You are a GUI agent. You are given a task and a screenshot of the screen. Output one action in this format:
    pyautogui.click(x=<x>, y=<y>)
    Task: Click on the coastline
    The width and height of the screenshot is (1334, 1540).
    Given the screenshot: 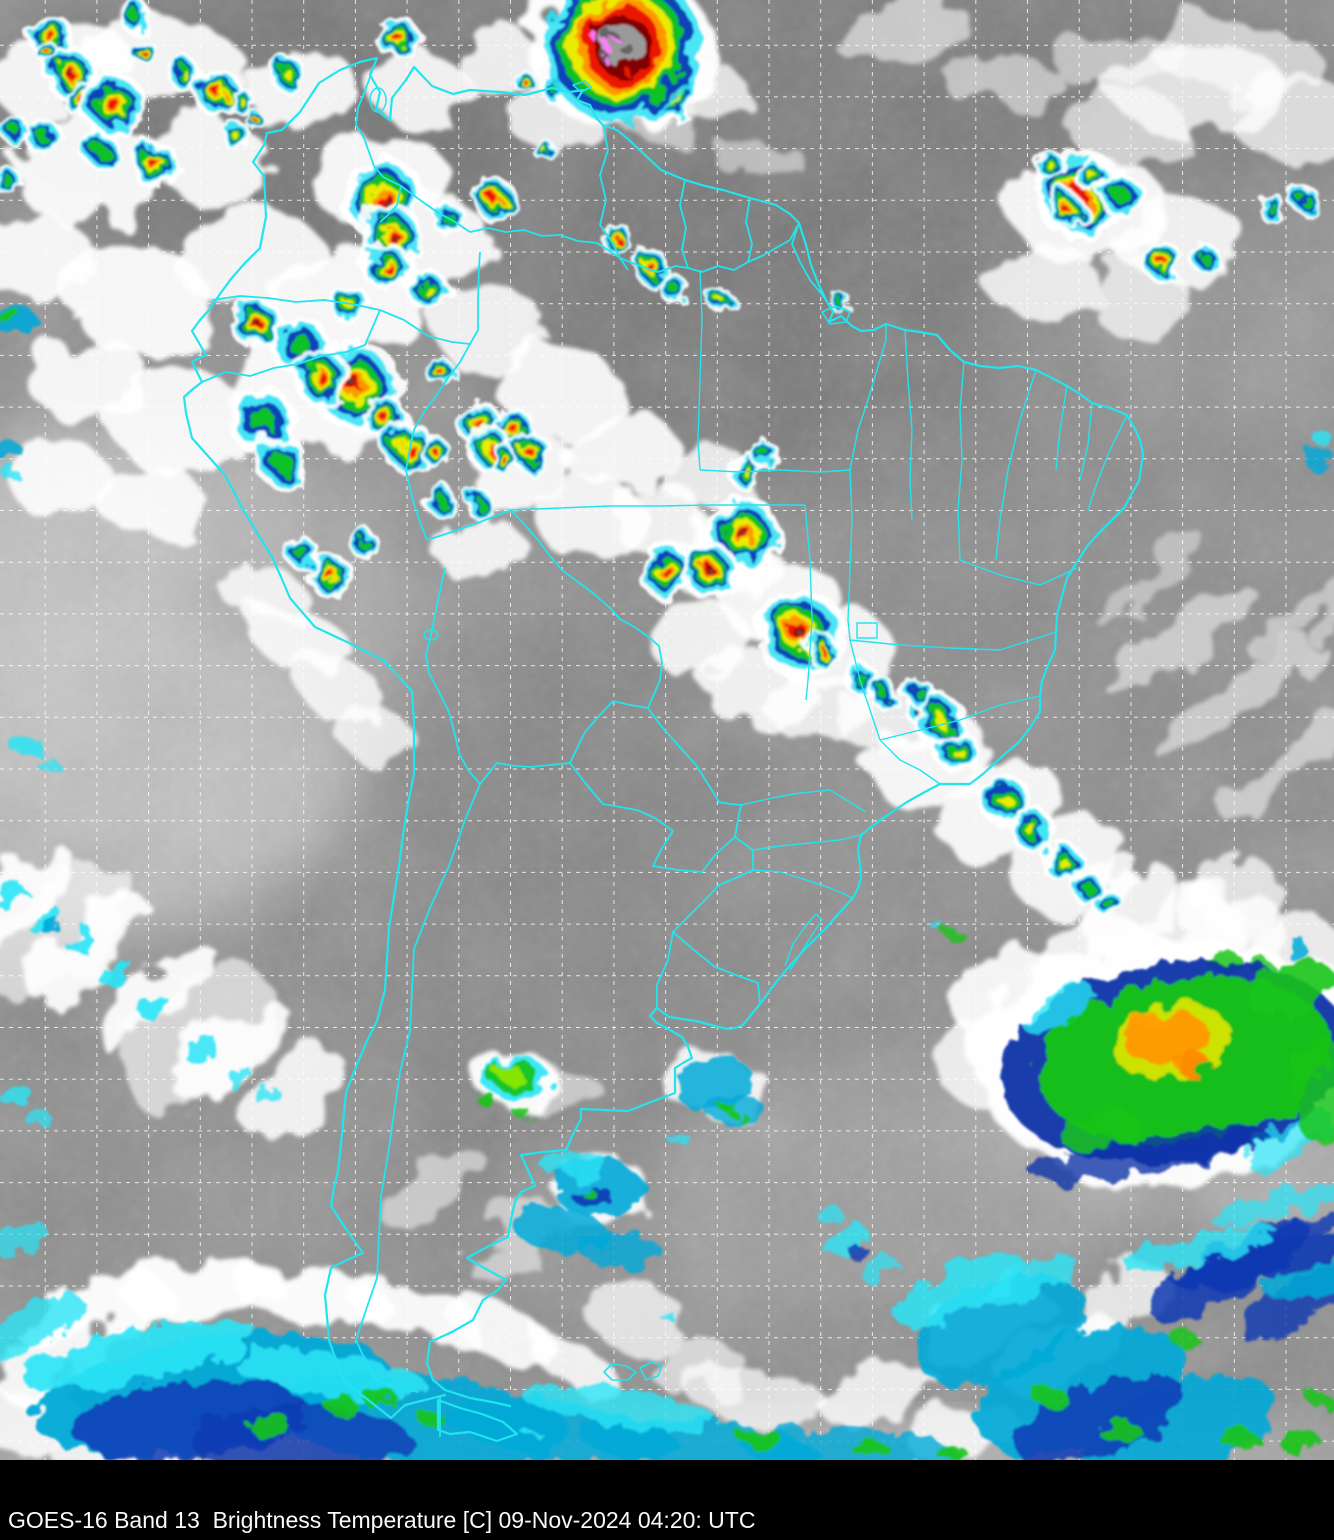 What is the action you would take?
    pyautogui.click(x=477, y=1420)
    